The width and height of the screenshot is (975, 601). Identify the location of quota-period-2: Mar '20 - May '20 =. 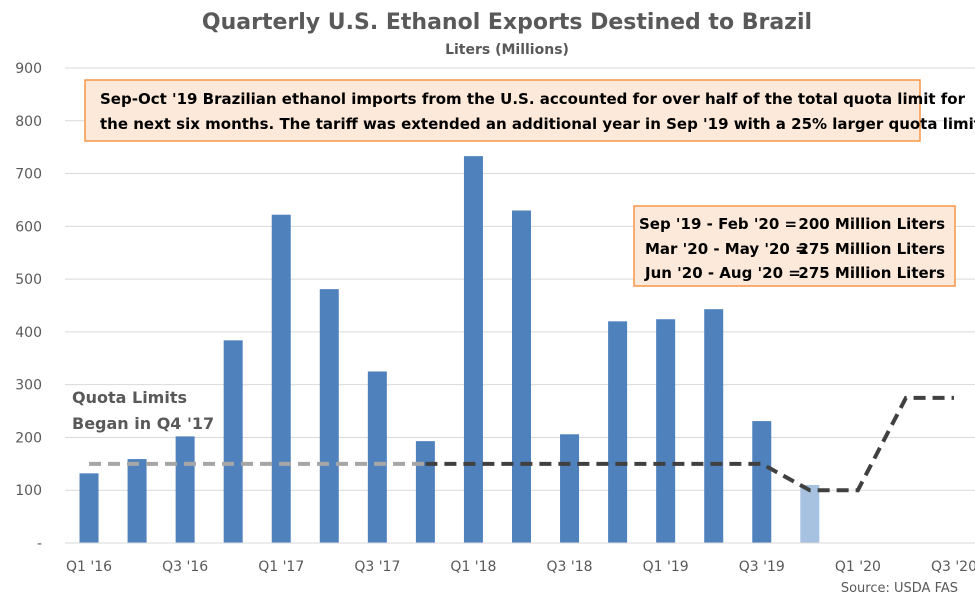
(726, 249).